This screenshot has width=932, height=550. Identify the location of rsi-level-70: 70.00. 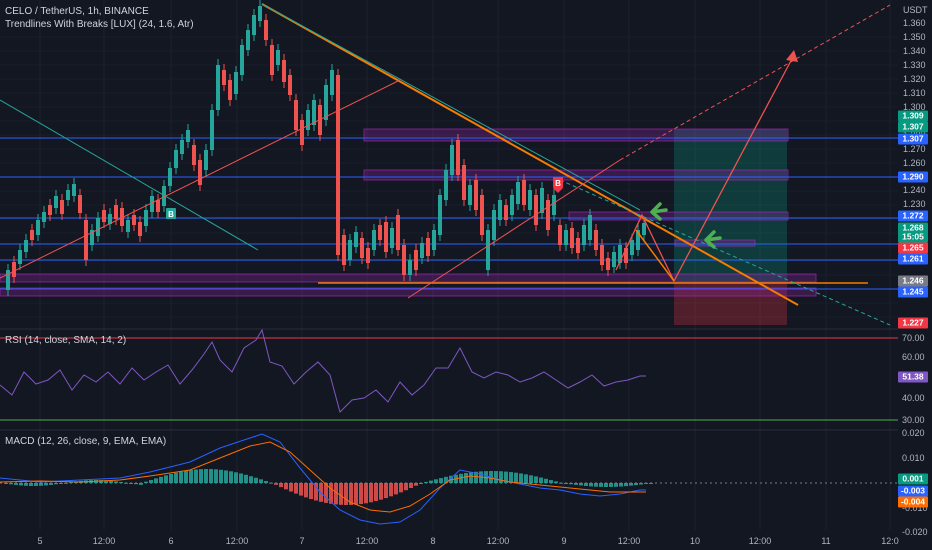
(913, 338).